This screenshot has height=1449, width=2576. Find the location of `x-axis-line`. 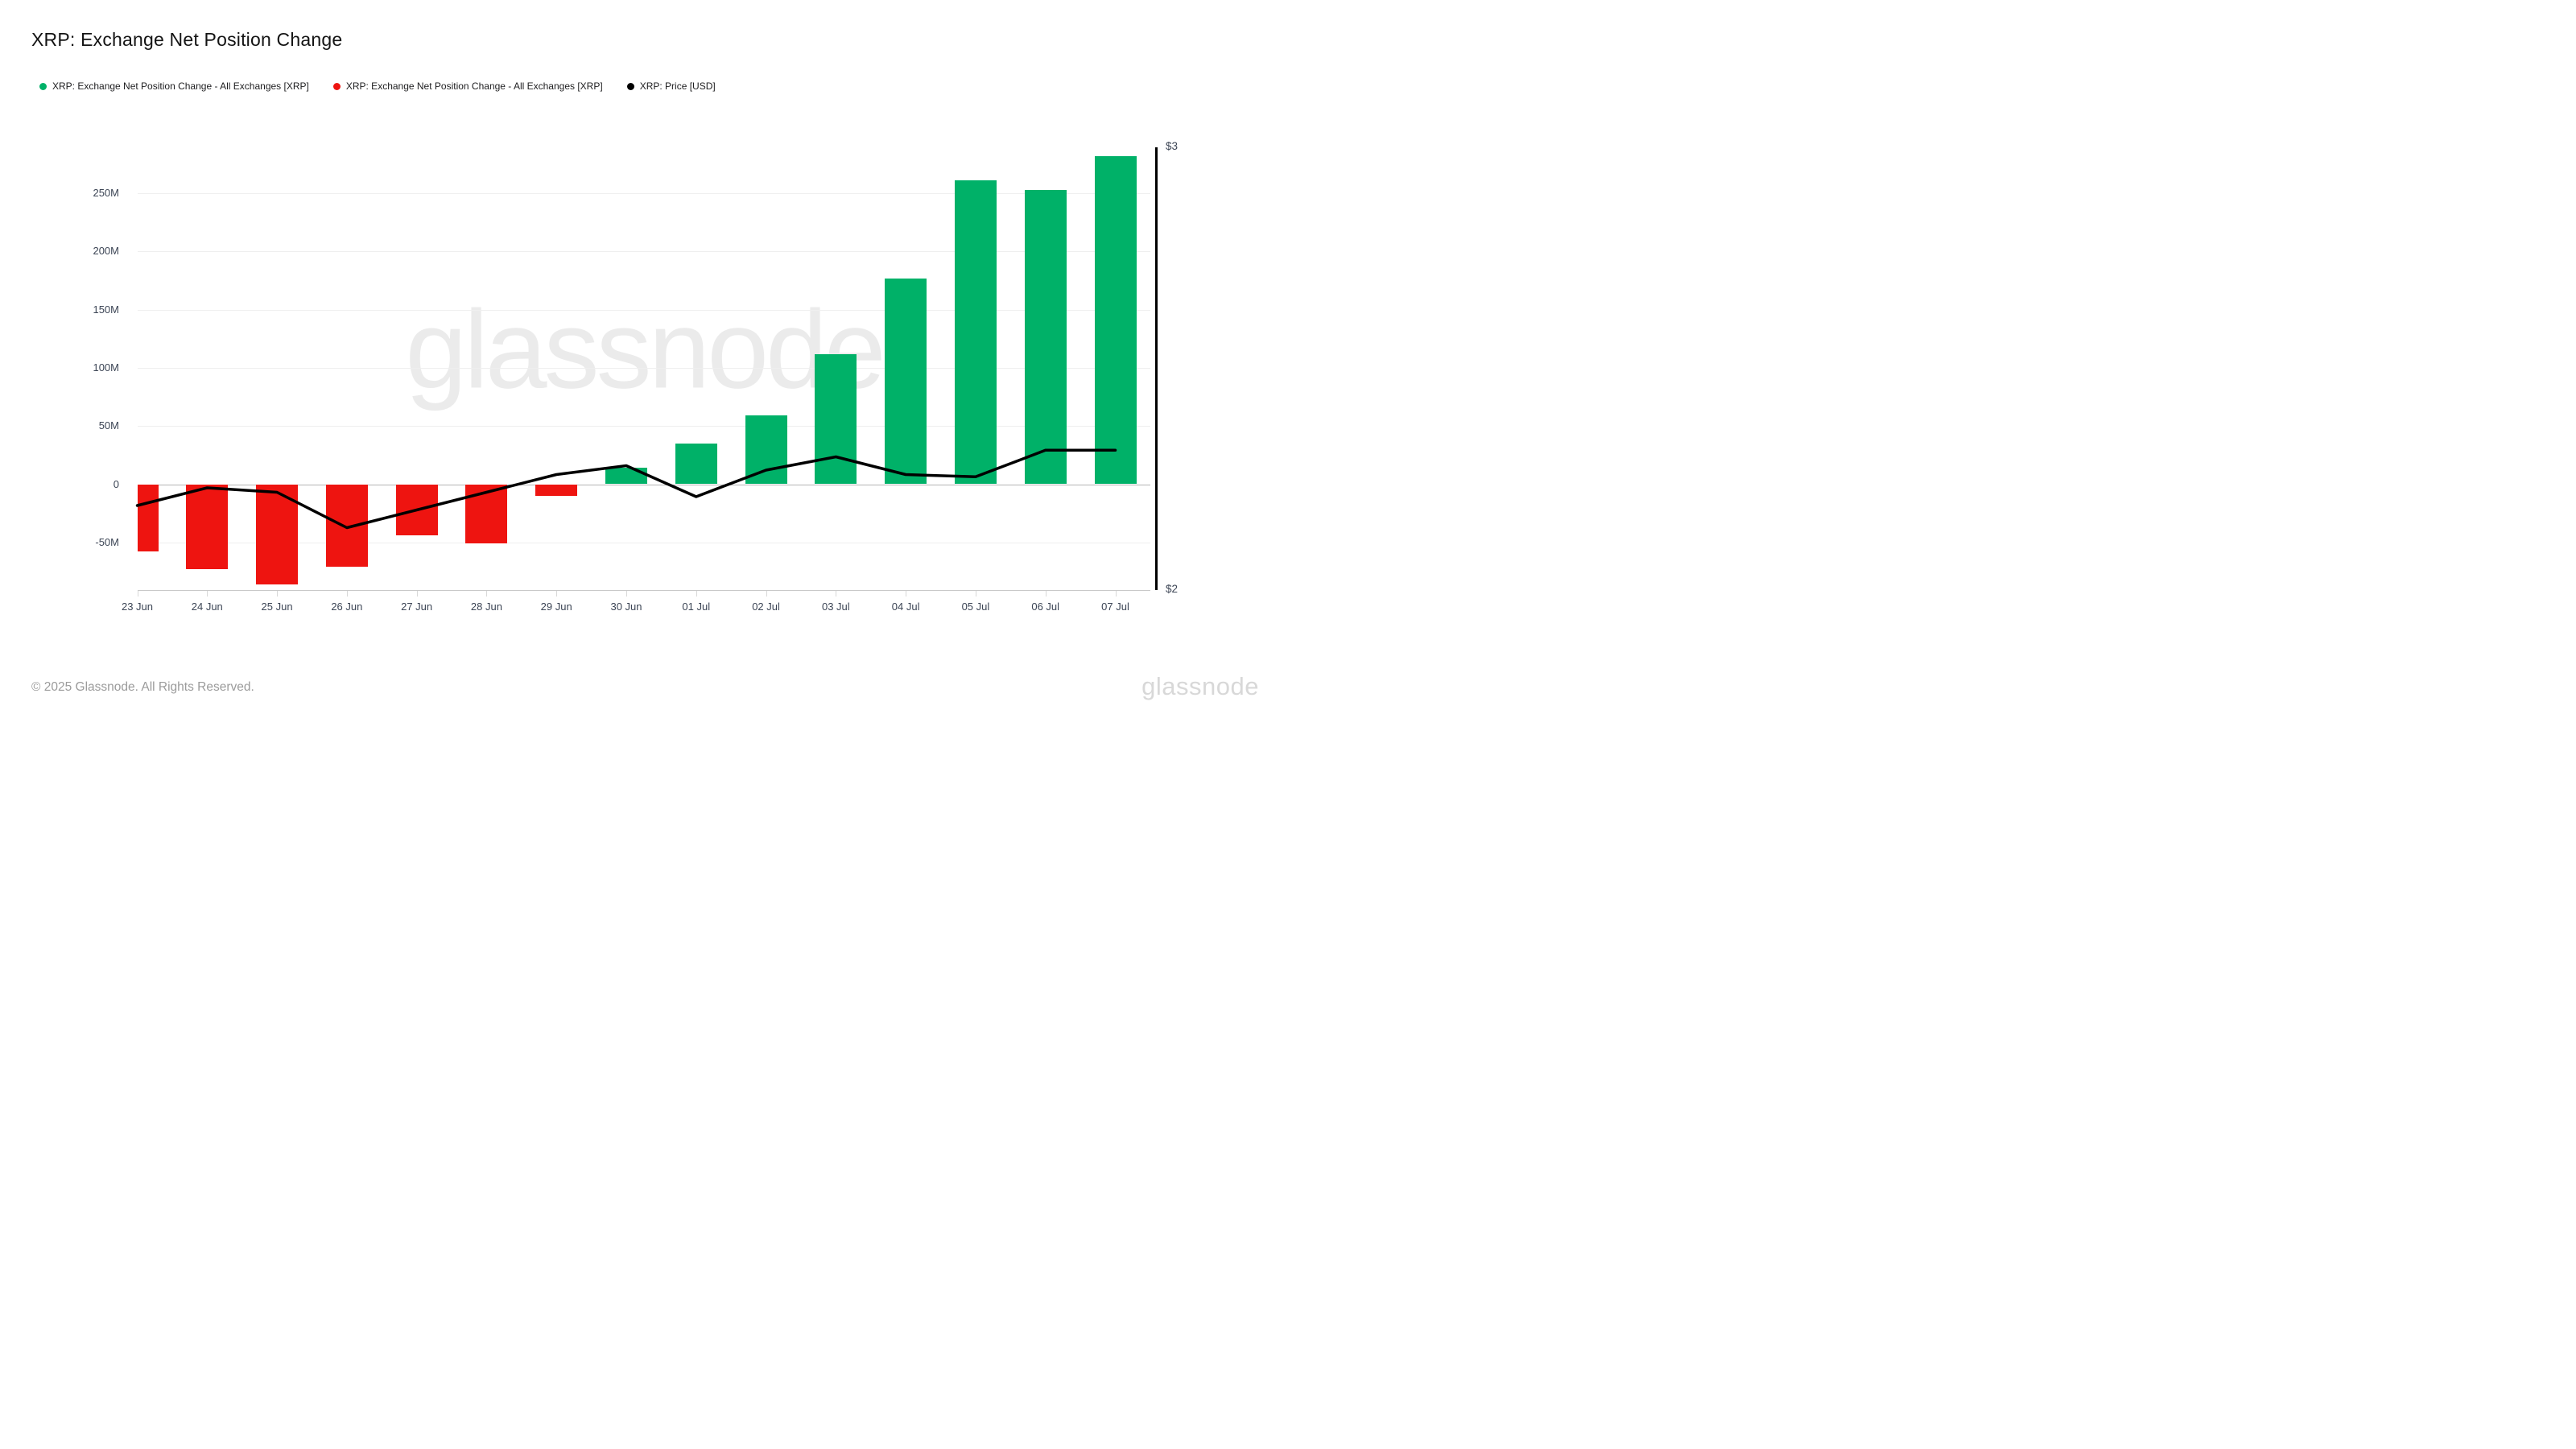

x-axis-line is located at coordinates (643, 590).